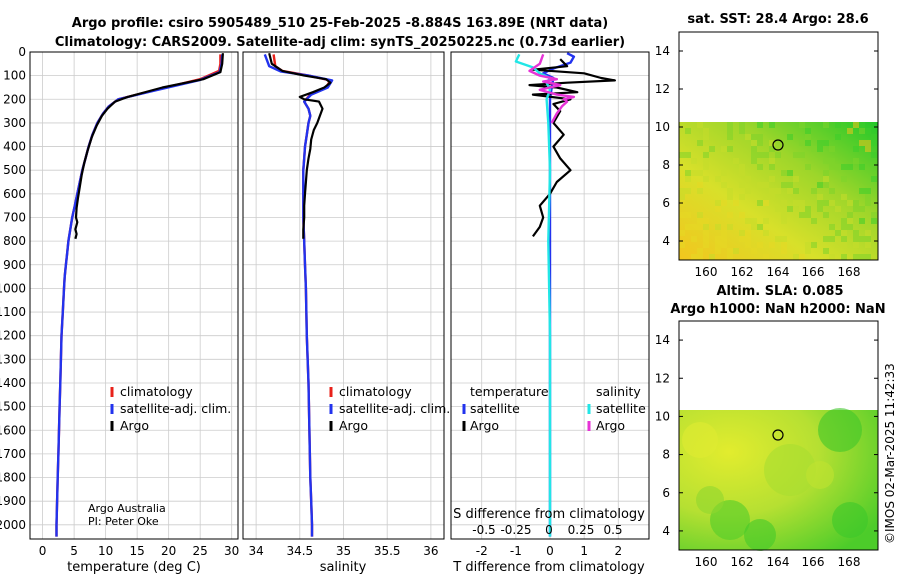  I want to click on sla-map-title2: Argo h1000: NaN h2000: NaN, so click(777, 309).